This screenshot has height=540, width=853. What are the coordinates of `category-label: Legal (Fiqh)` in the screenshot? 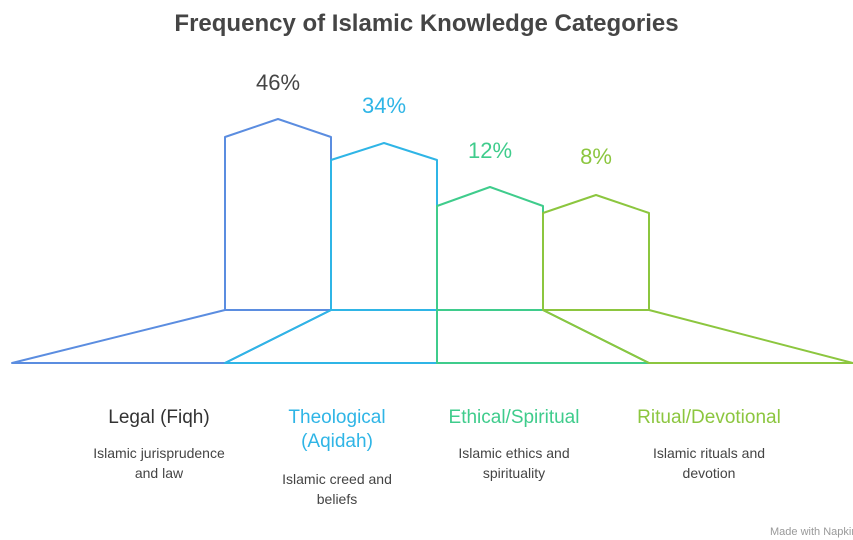 It's located at (159, 417).